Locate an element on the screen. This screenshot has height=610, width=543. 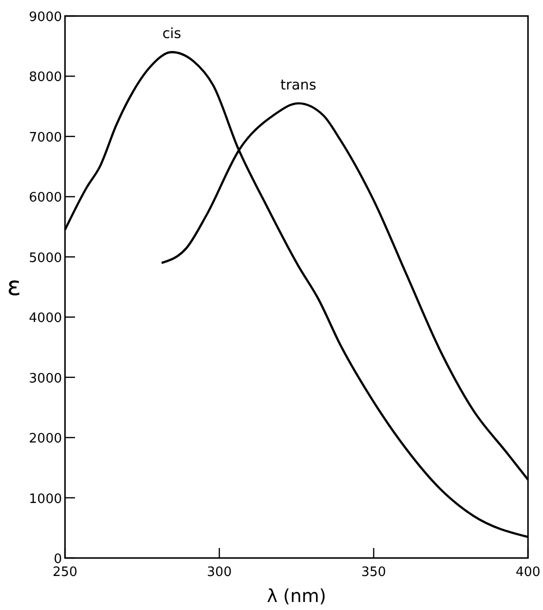
x-tick-label: 250 is located at coordinates (65, 572).